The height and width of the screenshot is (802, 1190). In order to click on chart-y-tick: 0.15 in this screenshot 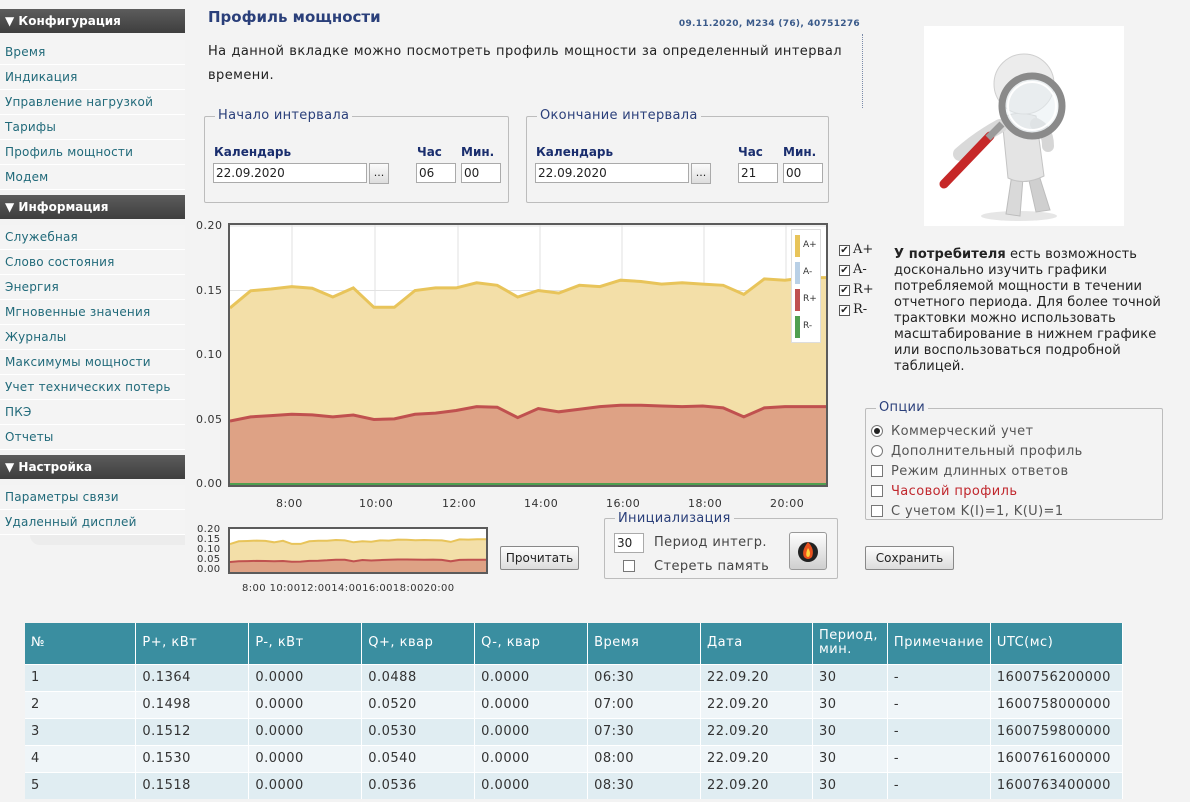, I will do `click(209, 290)`.